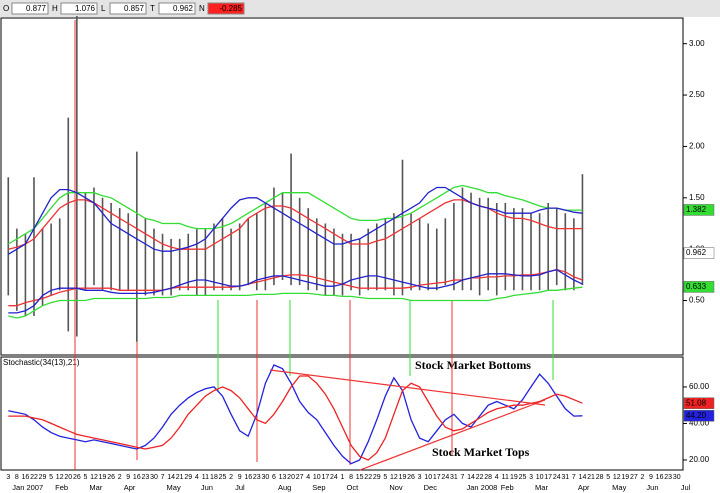 The image size is (720, 493). What do you see at coordinates (699, 386) in the screenshot?
I see `y-tick-label: 60.00` at bounding box center [699, 386].